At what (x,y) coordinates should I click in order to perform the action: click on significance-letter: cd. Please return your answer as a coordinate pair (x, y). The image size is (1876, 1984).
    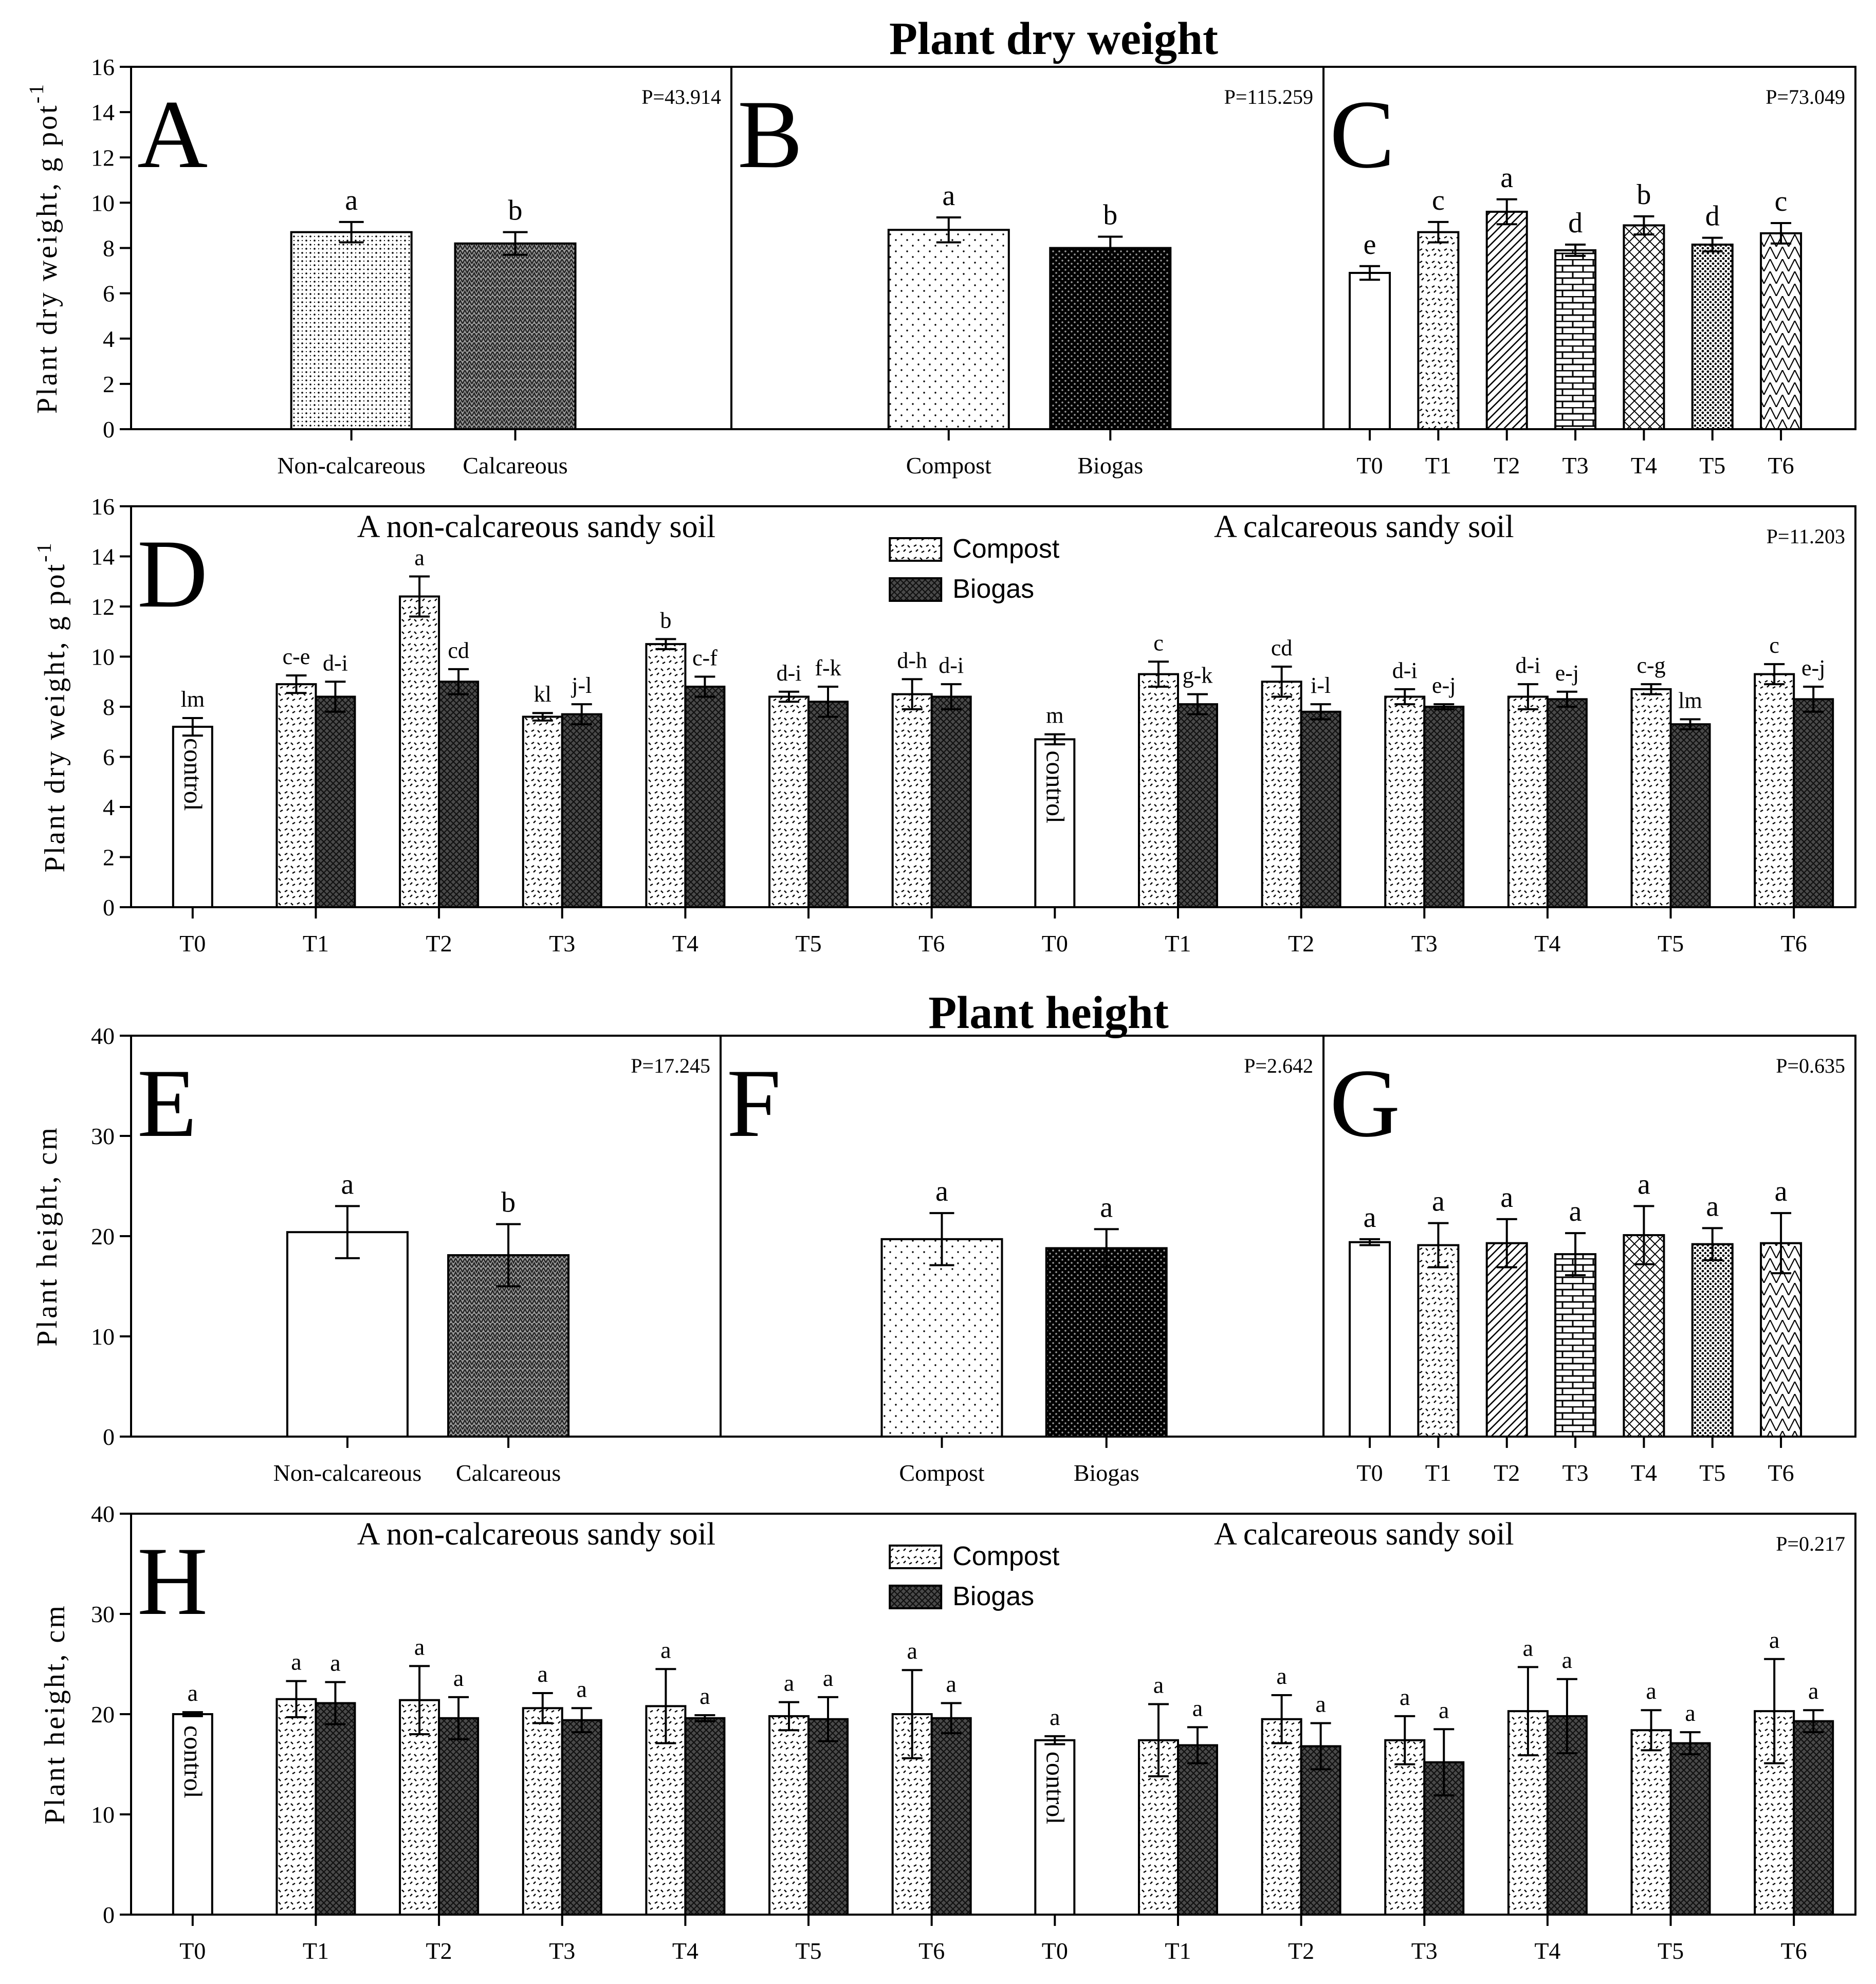
    Looking at the image, I should click on (458, 650).